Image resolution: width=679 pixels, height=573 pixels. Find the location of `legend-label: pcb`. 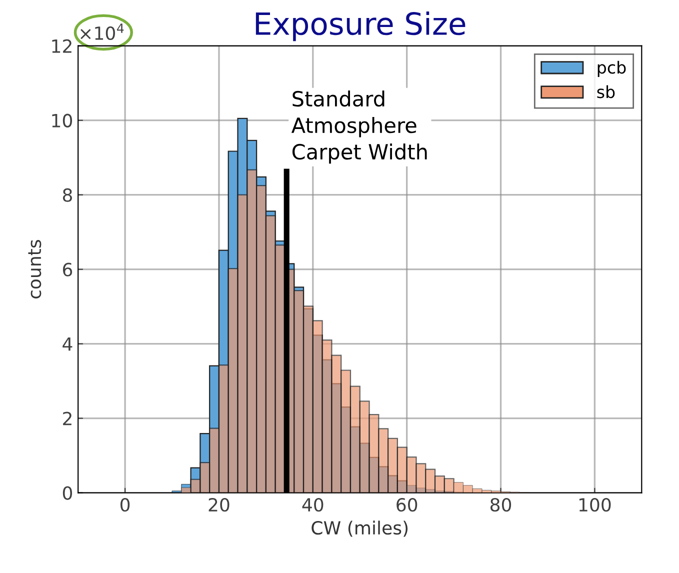

legend-label: pcb is located at coordinates (612, 68).